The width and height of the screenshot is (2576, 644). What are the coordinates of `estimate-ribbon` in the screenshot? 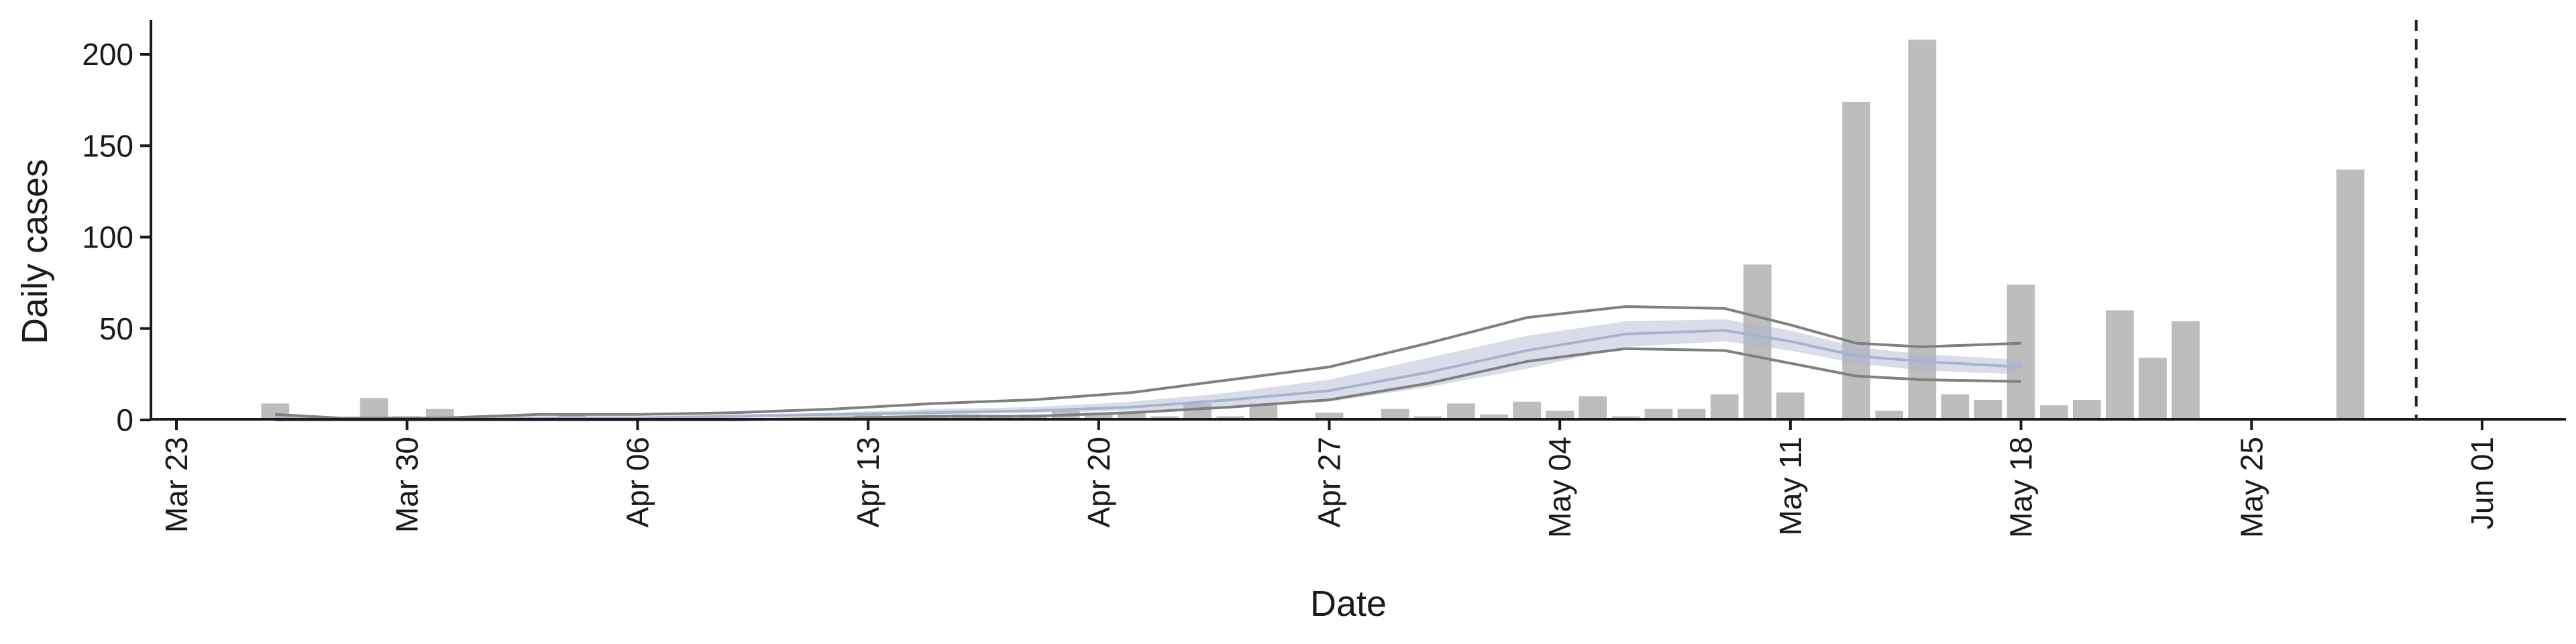 It's located at (1148, 369).